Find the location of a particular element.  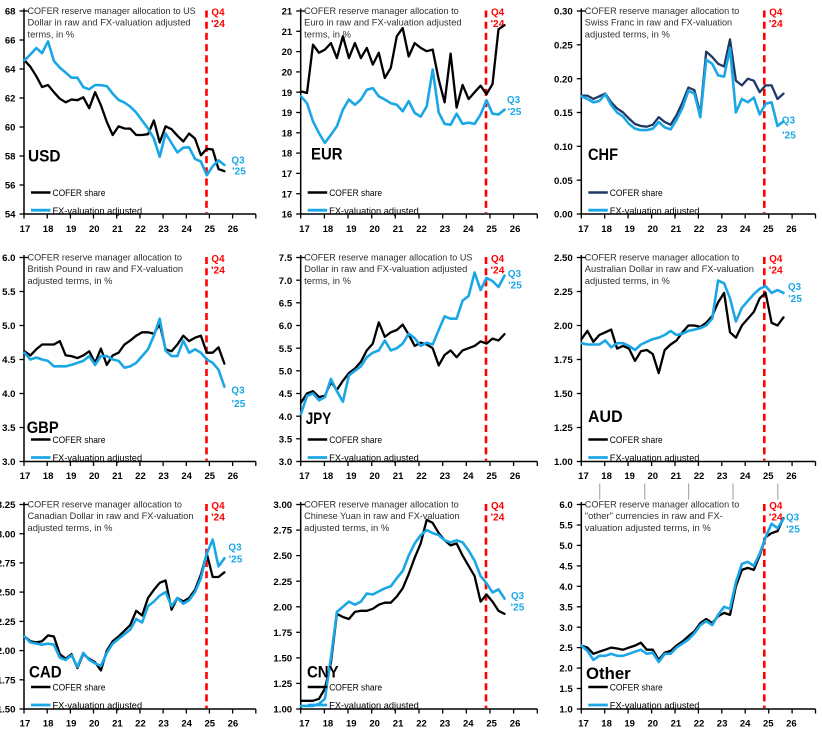

svg-text: 0.20 is located at coordinates (563, 79).